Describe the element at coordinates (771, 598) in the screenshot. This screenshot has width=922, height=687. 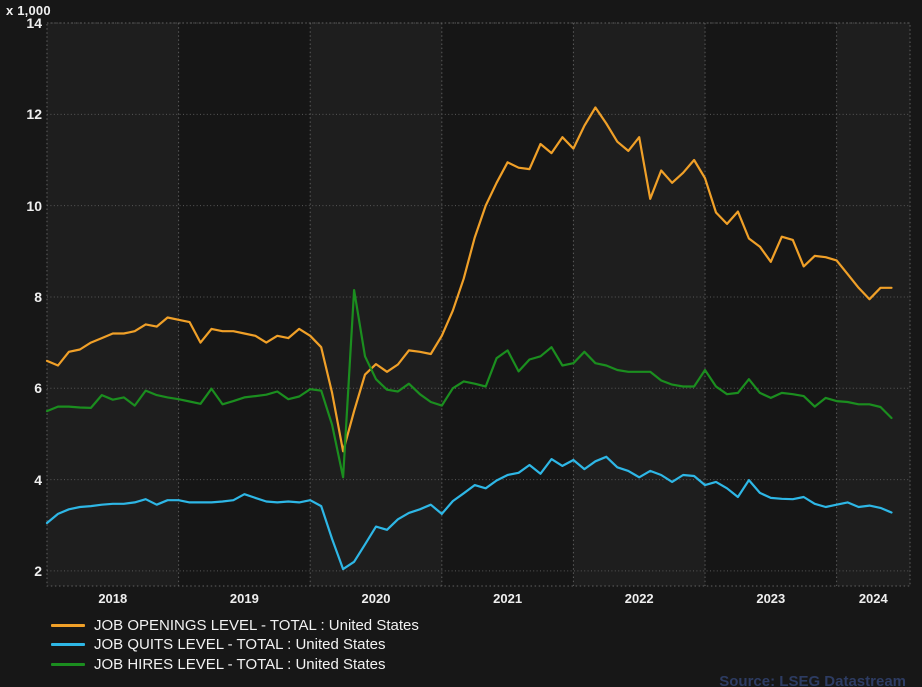
I see `x-tick-label: 2023` at that location.